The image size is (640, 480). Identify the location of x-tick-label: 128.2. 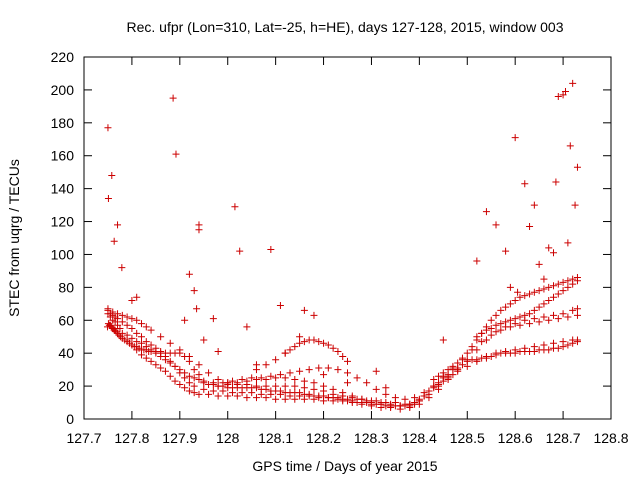
(323, 438).